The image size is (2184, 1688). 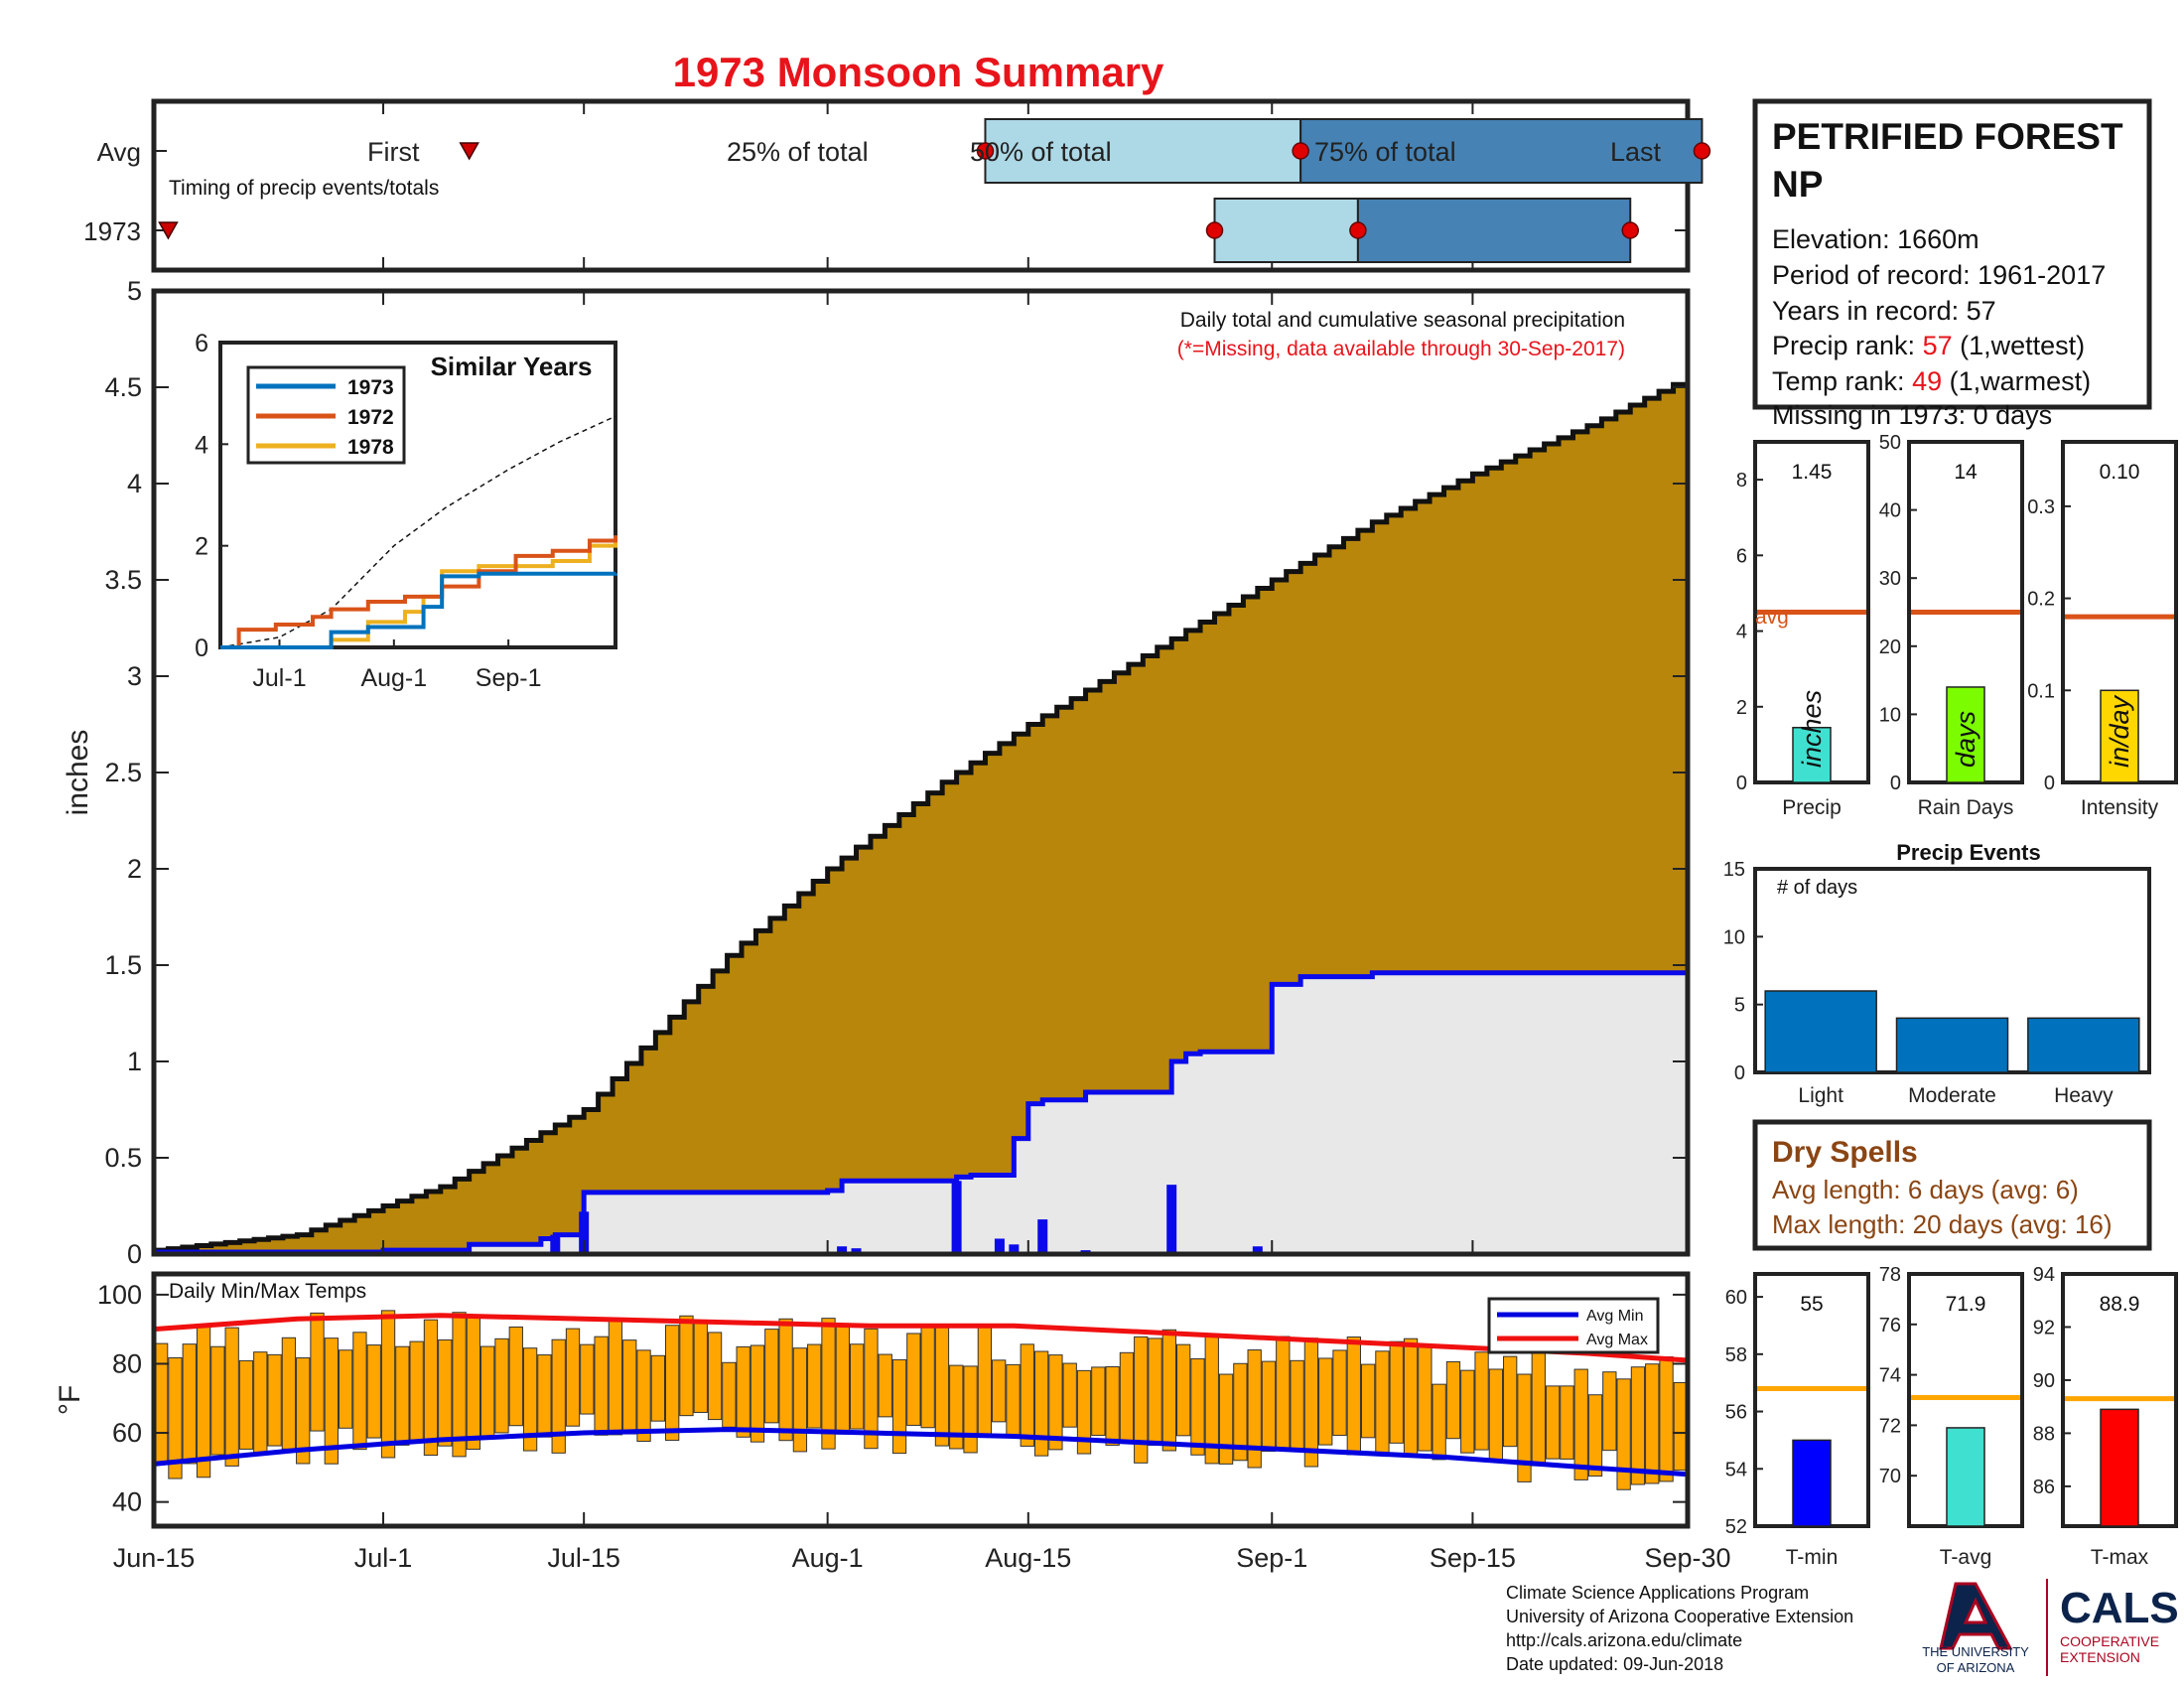 I want to click on raindays-stat-tick-label: 10, so click(x=1890, y=715).